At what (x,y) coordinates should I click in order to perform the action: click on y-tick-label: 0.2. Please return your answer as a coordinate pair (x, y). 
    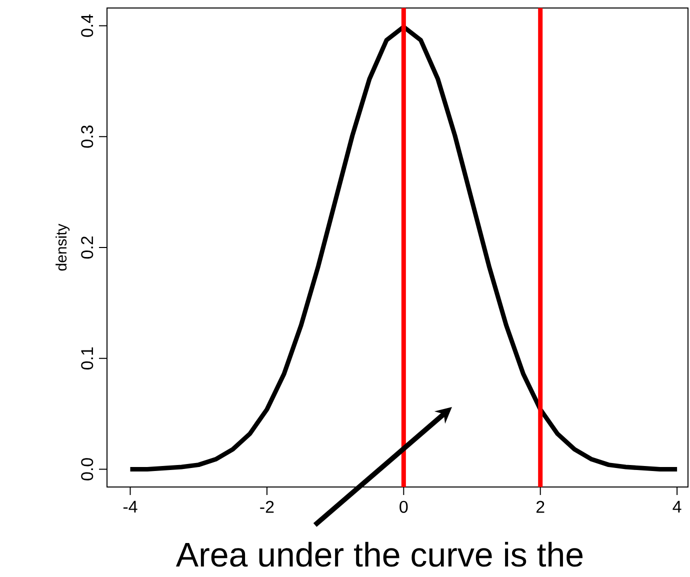
    Looking at the image, I should click on (87, 247).